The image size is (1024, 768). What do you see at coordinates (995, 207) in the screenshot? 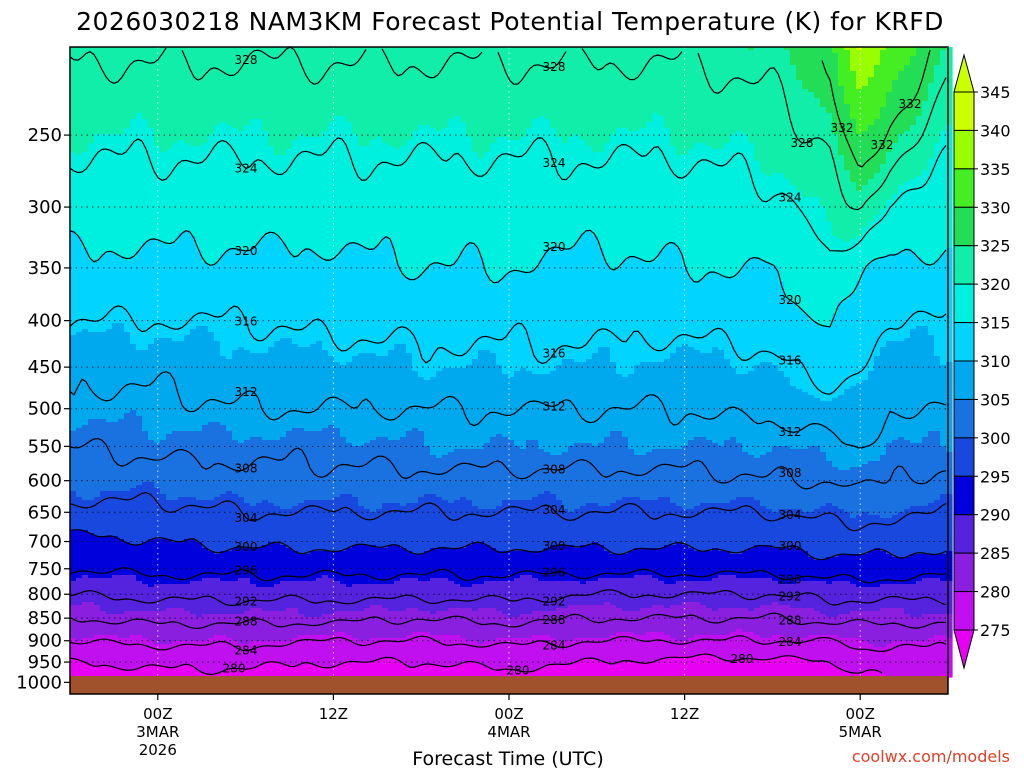
I see `colorbar-label-330: 330` at bounding box center [995, 207].